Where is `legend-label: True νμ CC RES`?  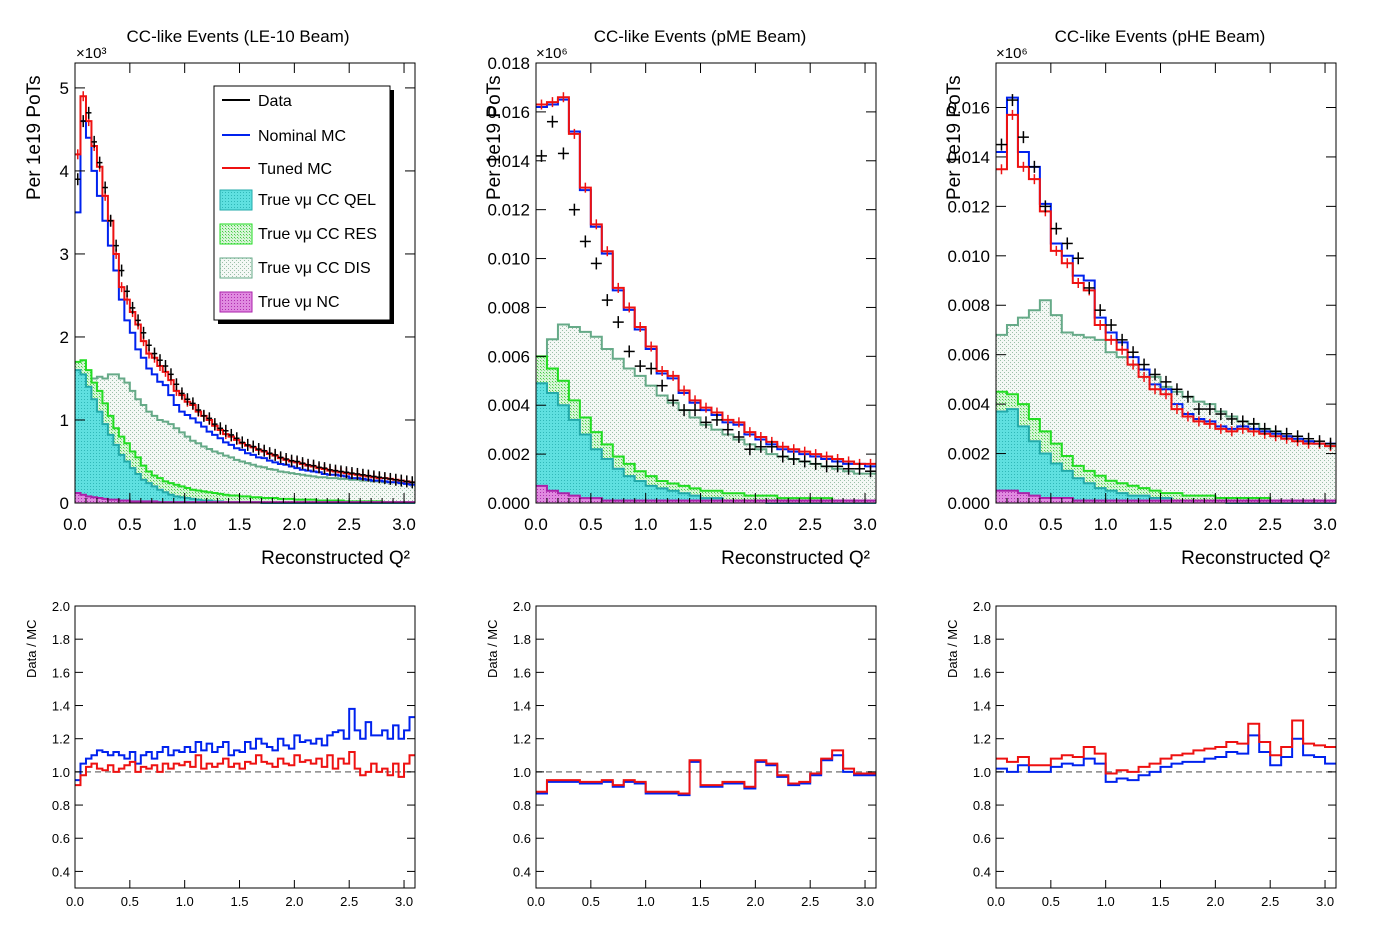
legend-label: True νμ CC RES is located at coordinates (317, 234).